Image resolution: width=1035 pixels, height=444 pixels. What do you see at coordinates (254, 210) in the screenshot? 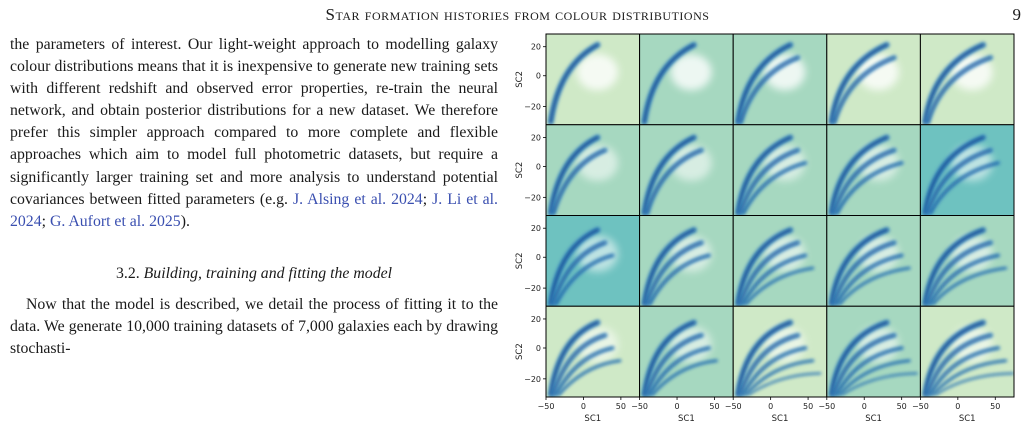
I see `citation-link: J. Li et al. 2024` at bounding box center [254, 210].